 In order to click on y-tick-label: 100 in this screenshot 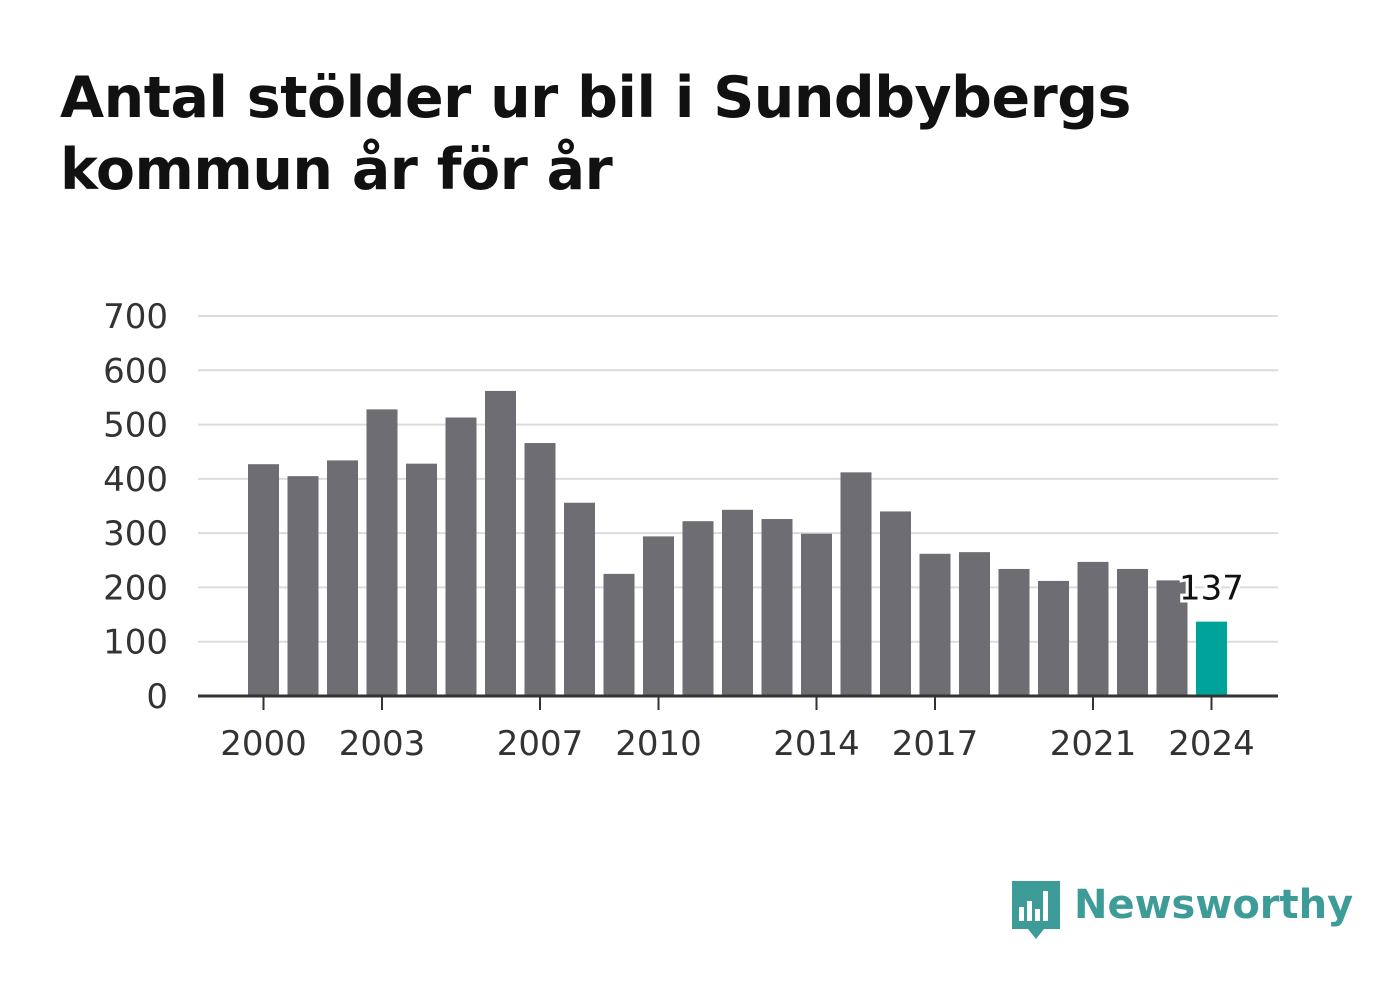, I will do `click(135, 643)`.